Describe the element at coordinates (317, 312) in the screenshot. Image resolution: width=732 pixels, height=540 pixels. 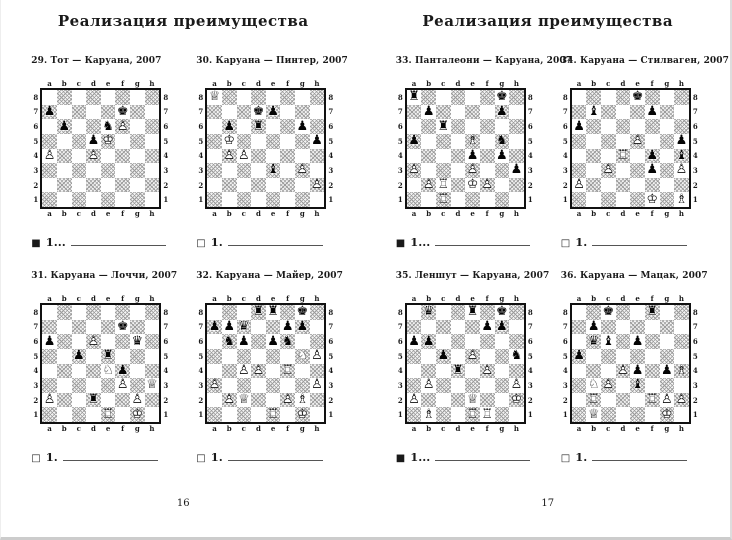
I see `board-square-h8` at that location.